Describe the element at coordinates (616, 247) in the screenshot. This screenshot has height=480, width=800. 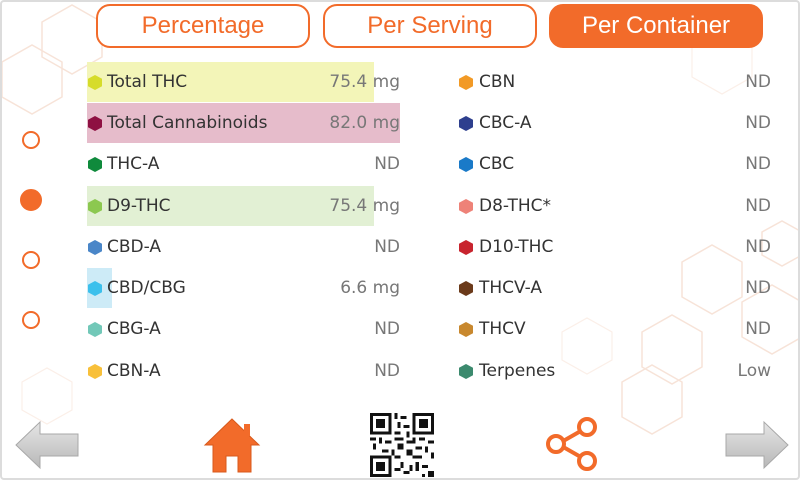
I see `list-item: D10-THC ND` at that location.